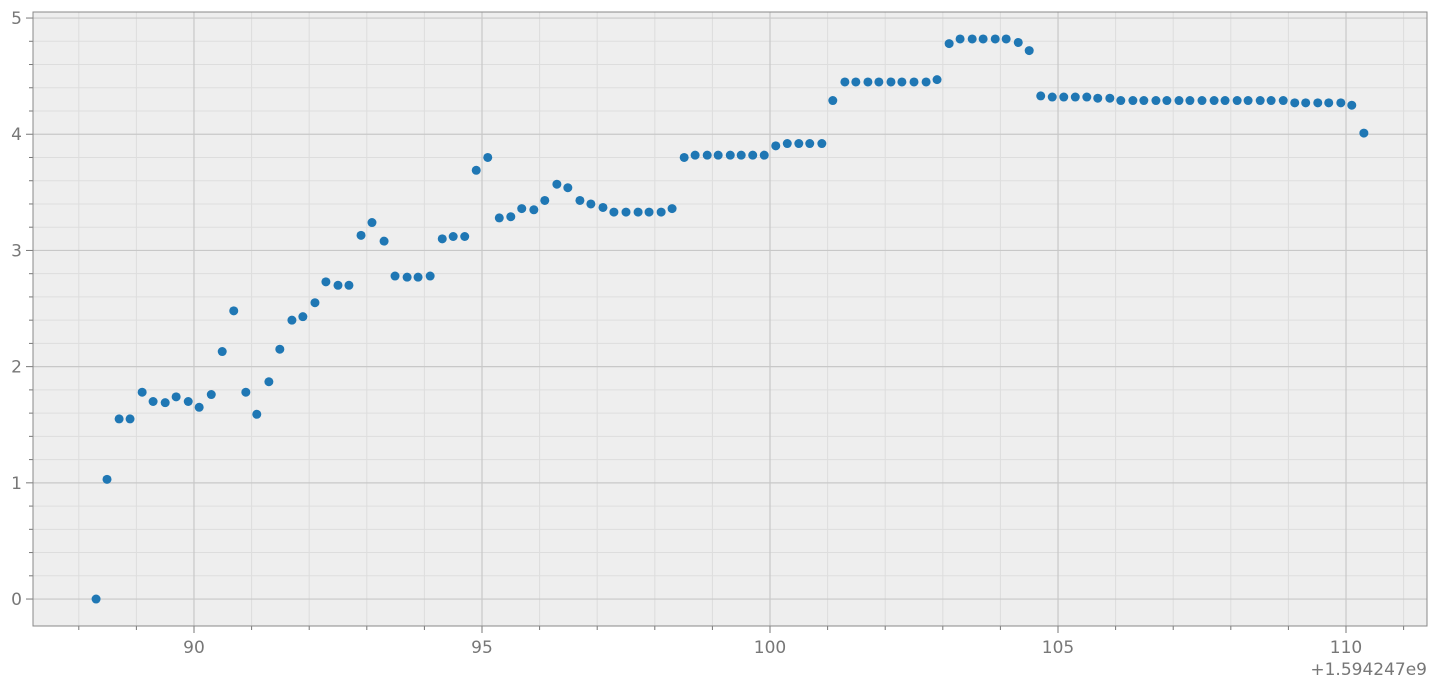 This screenshot has width=1437, height=689. I want to click on y-tick-label: 1, so click(16, 484).